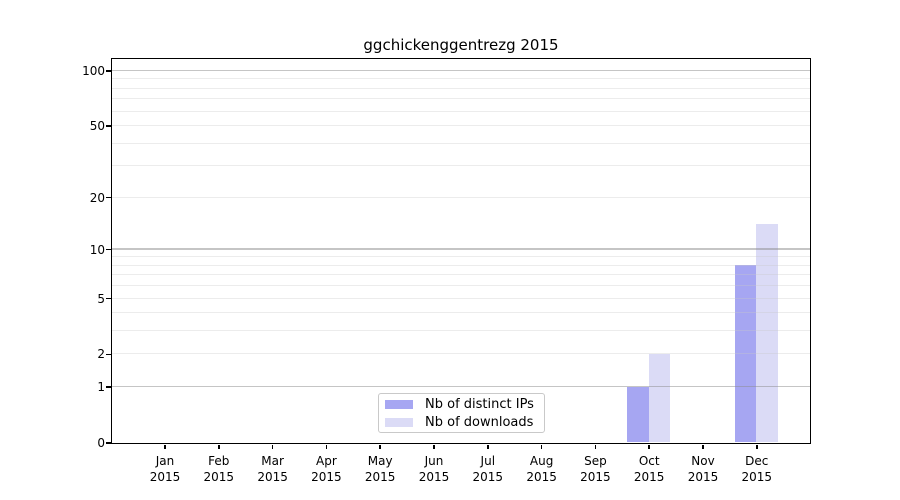  Describe the element at coordinates (380, 446) in the screenshot. I see `x-axis-tick-mark-may` at that location.